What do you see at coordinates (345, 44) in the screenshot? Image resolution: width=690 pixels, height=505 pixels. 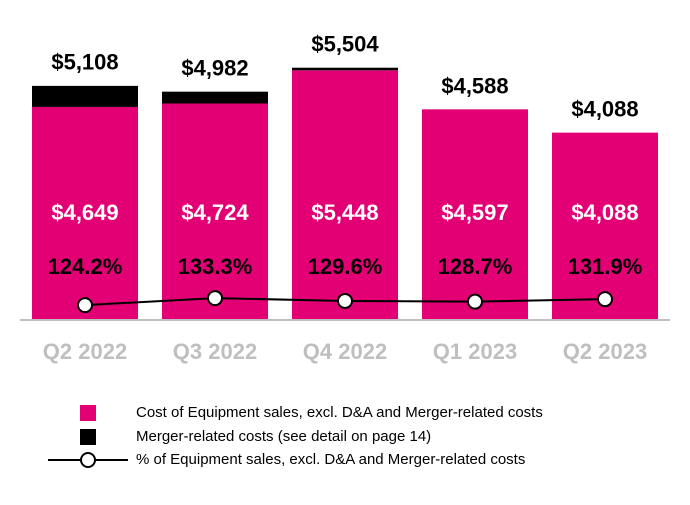 I see `total-label: $5,504` at bounding box center [345, 44].